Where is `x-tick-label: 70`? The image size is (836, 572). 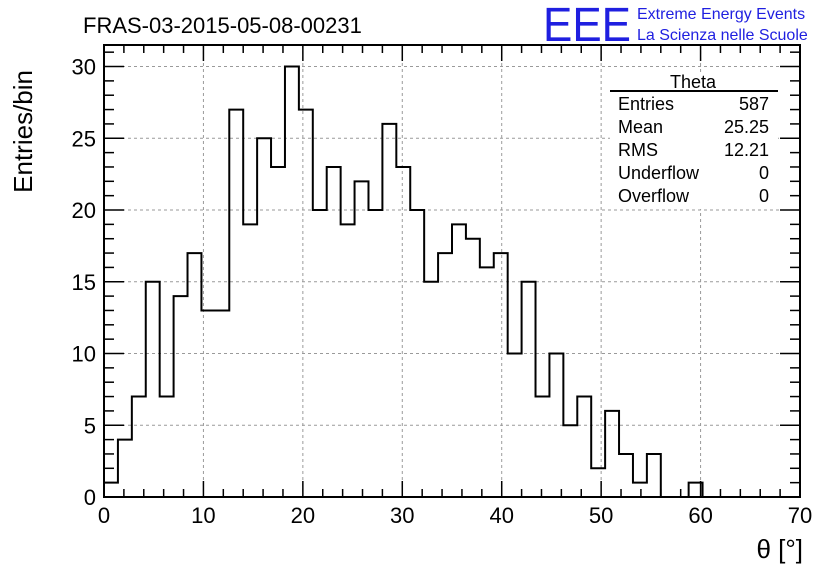
x-tick-label: 70 is located at coordinates (800, 515).